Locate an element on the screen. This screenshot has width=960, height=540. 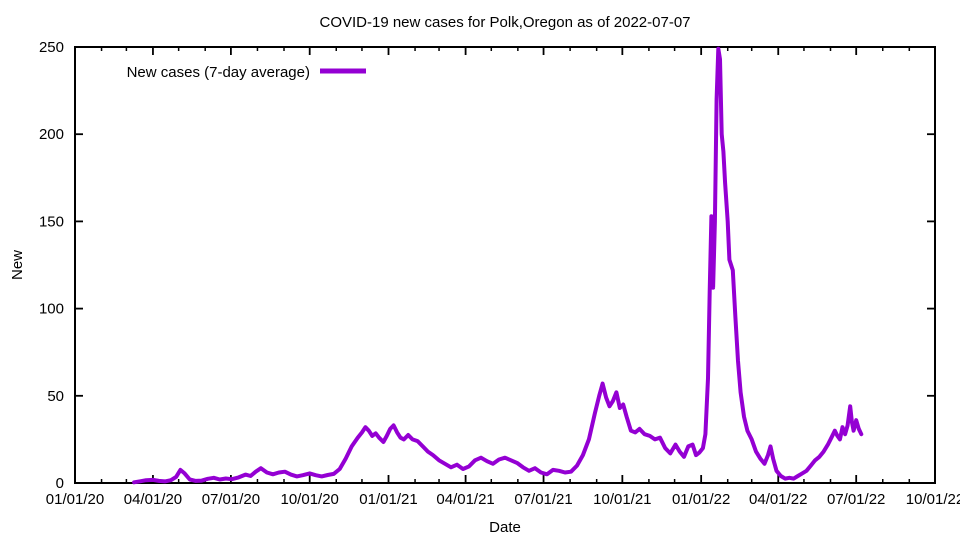
x-tick-label: 10/01/21 is located at coordinates (622, 499).